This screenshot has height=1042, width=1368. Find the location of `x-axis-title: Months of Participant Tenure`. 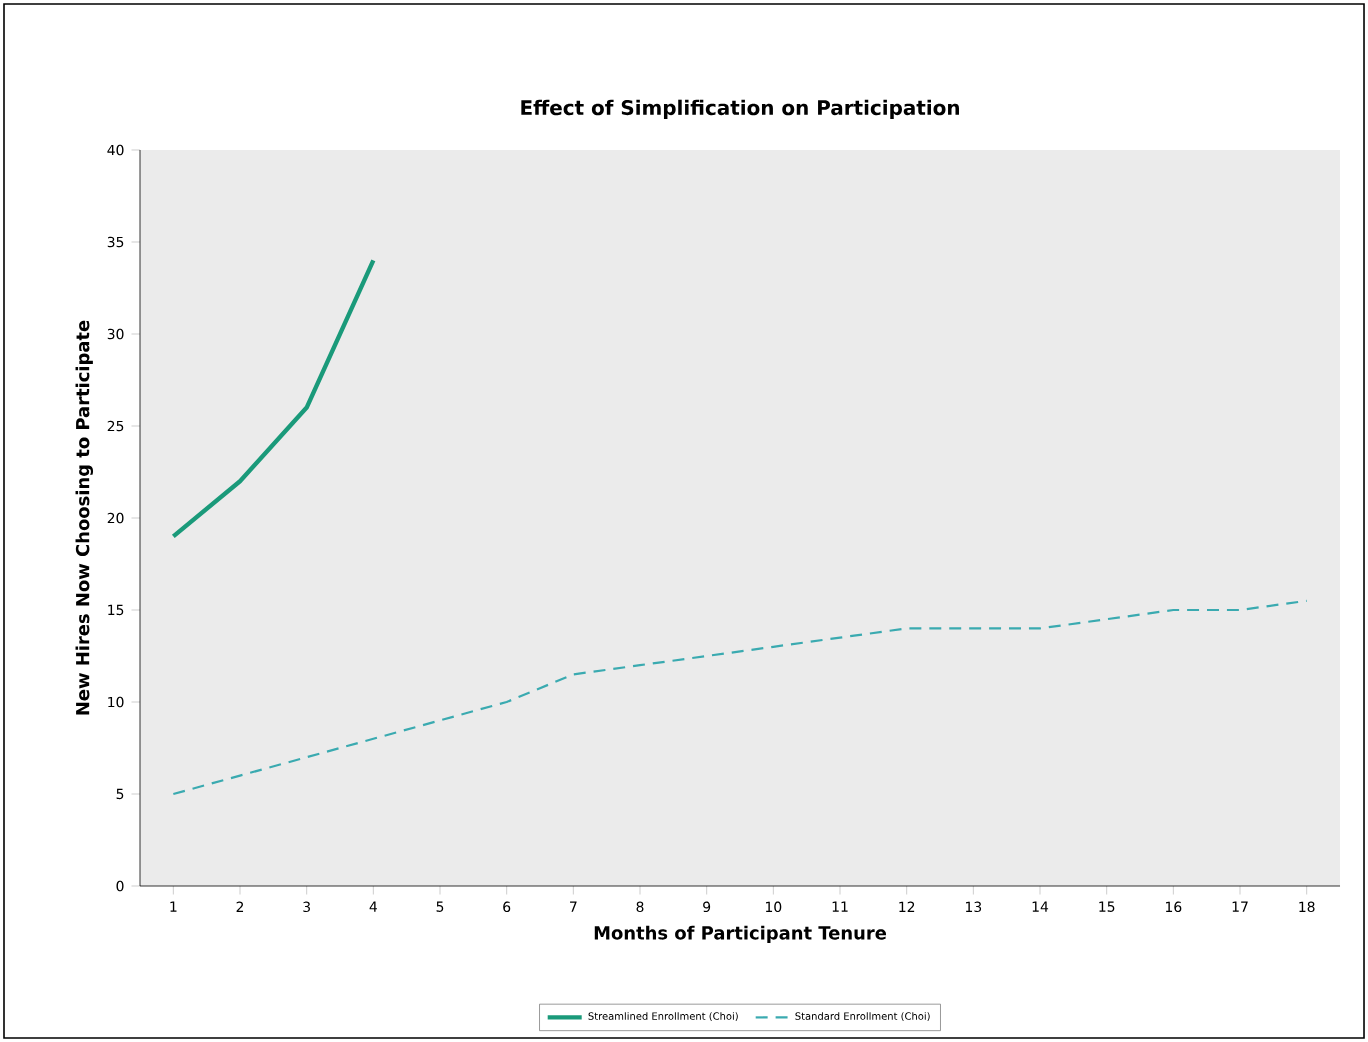

x-axis-title: Months of Participant Tenure is located at coordinates (740, 934).